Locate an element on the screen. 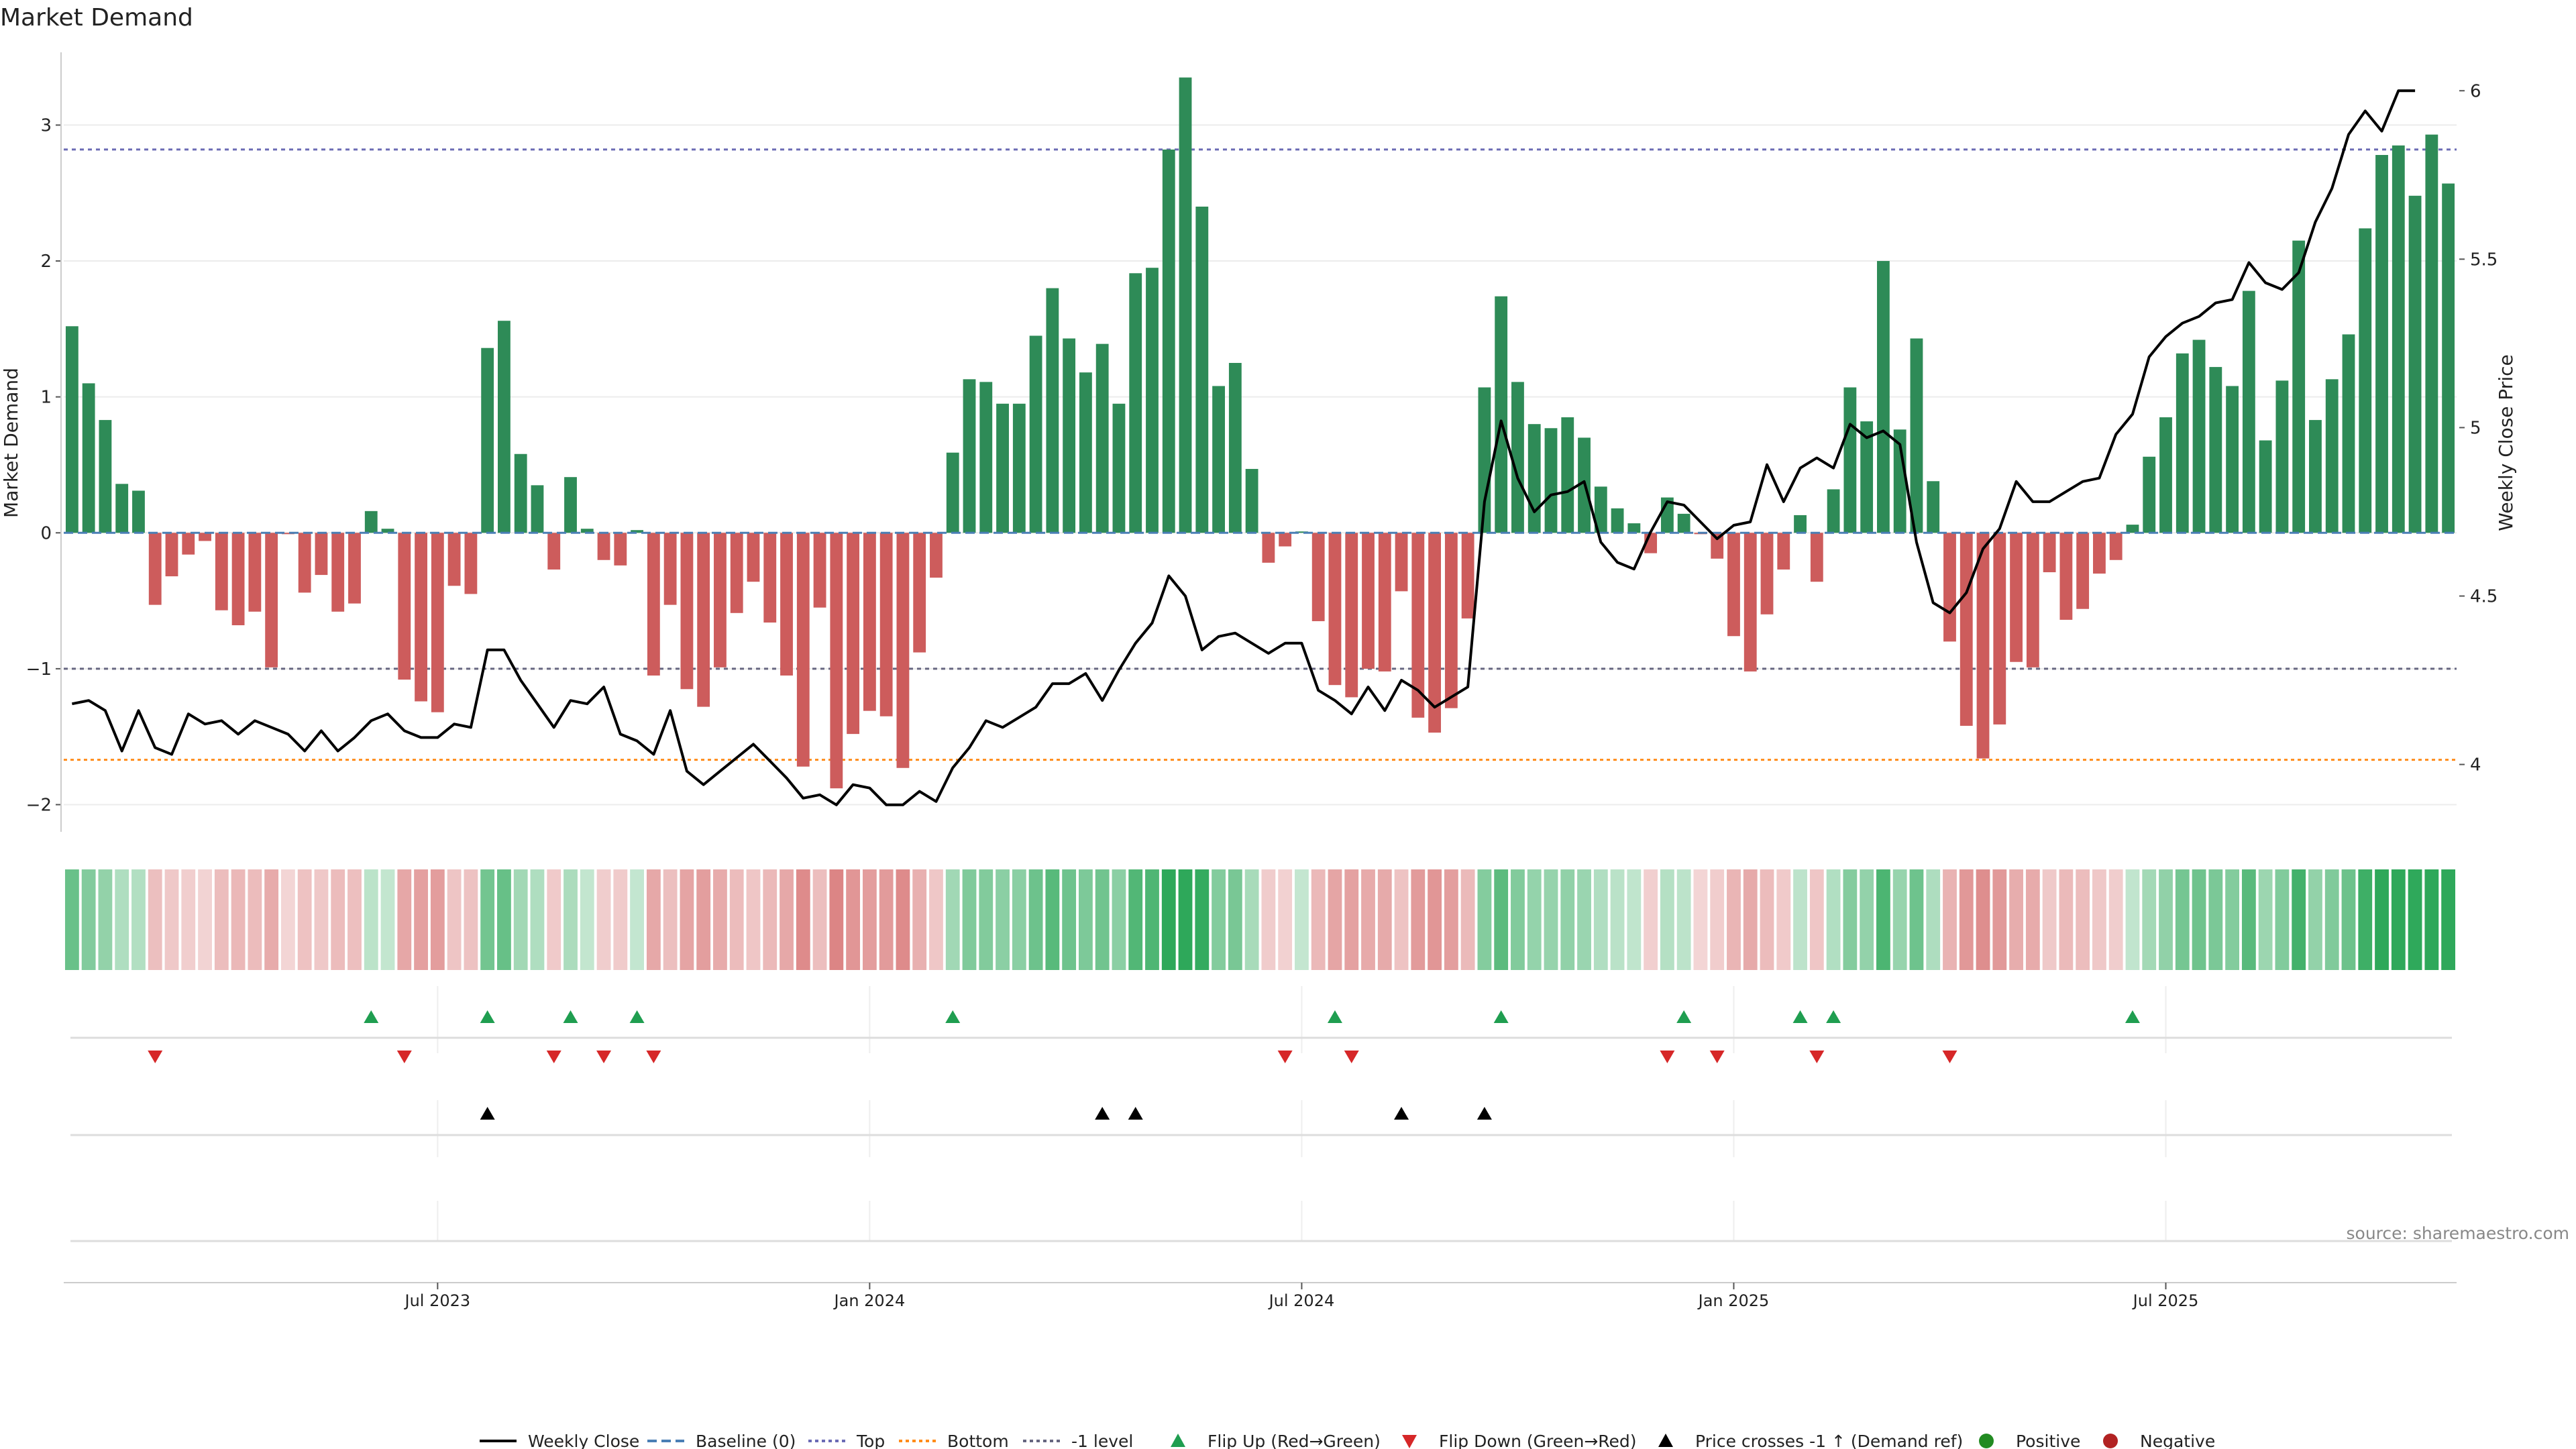 This screenshot has width=2576, height=1449. y-tick-label: −2 is located at coordinates (39, 805).